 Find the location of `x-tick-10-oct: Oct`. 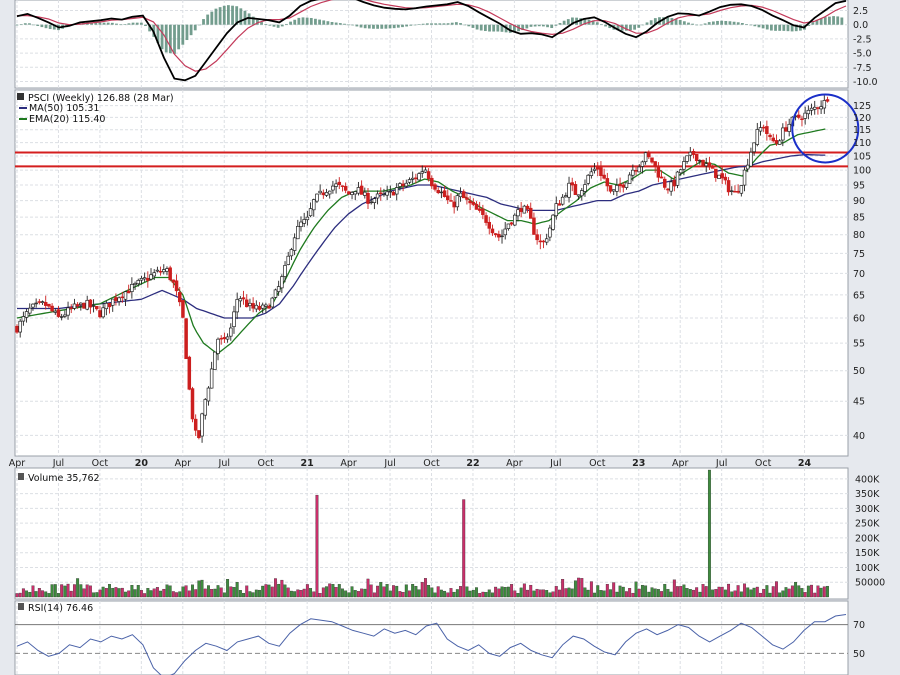

x-tick-10-oct: Oct is located at coordinates (431, 463).